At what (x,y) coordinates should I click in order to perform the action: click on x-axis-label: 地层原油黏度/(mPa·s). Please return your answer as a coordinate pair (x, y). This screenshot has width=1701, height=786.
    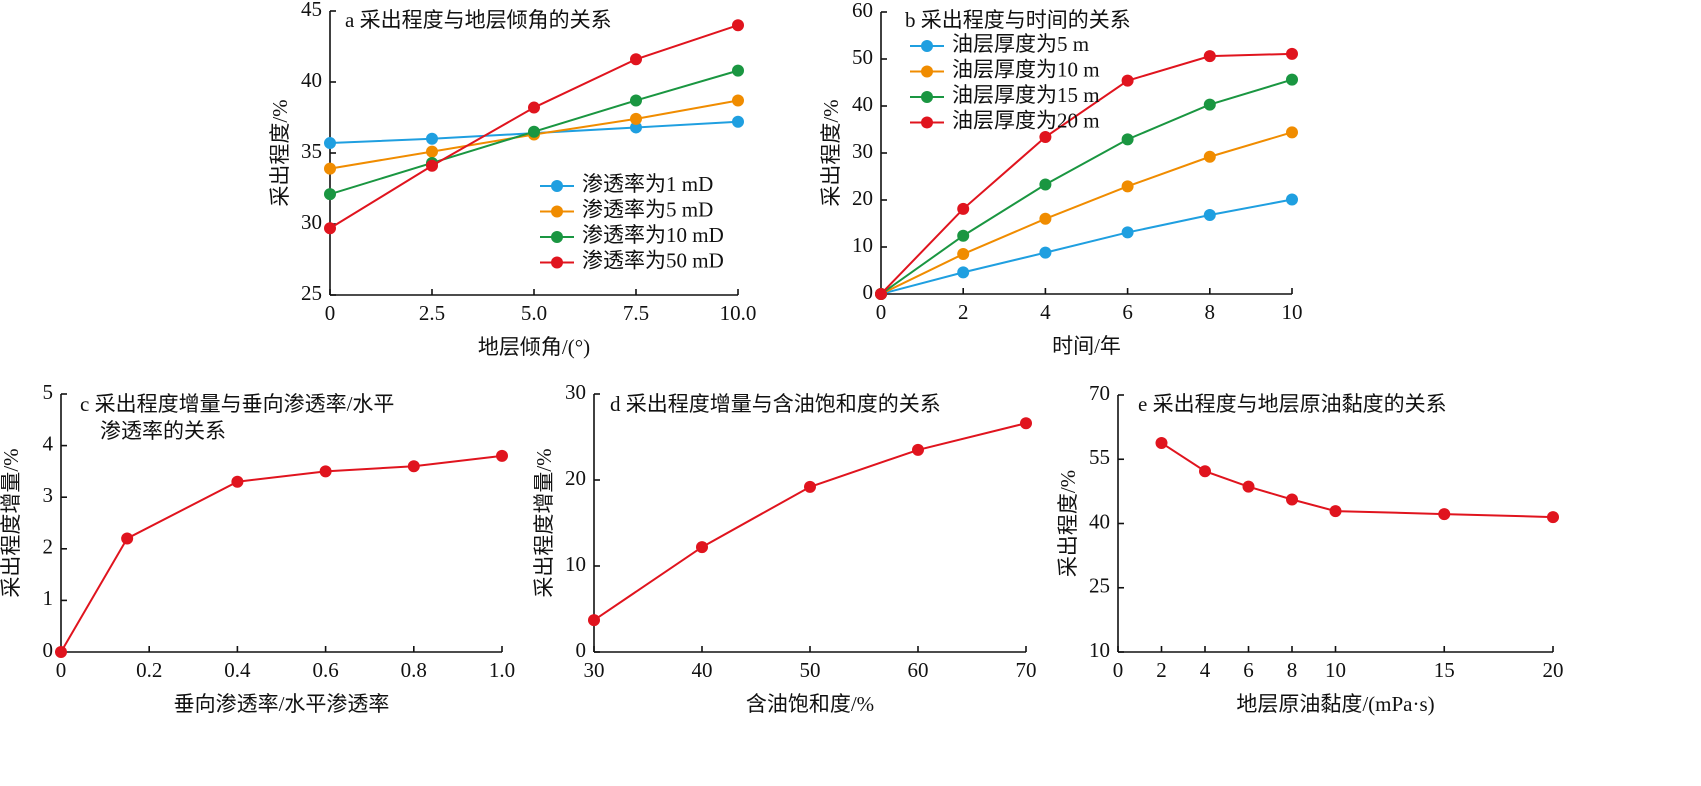
    Looking at the image, I should click on (1335, 704).